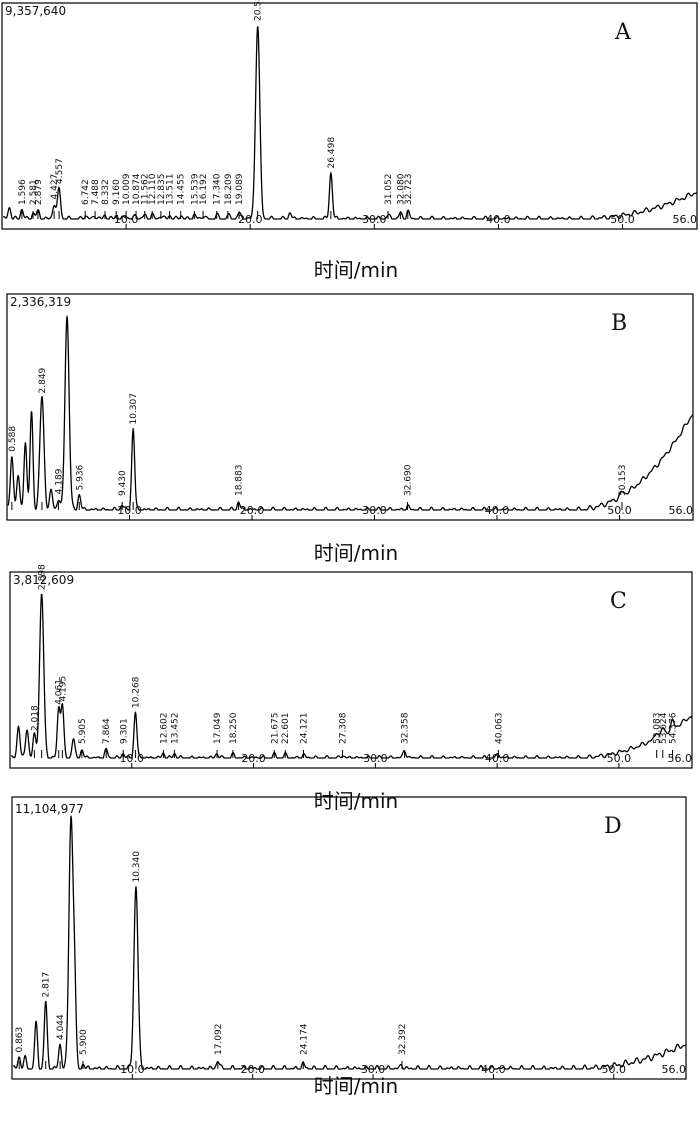 Image resolution: width=700 pixels, height=1128 pixels. Describe the element at coordinates (351, 676) in the screenshot. I see `signal-trace` at that location.